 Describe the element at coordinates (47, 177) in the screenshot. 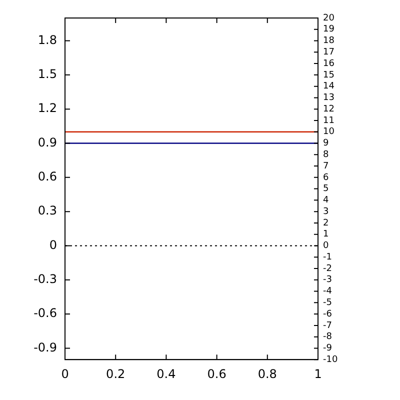

I see `y-tick-label: 0.6` at that location.